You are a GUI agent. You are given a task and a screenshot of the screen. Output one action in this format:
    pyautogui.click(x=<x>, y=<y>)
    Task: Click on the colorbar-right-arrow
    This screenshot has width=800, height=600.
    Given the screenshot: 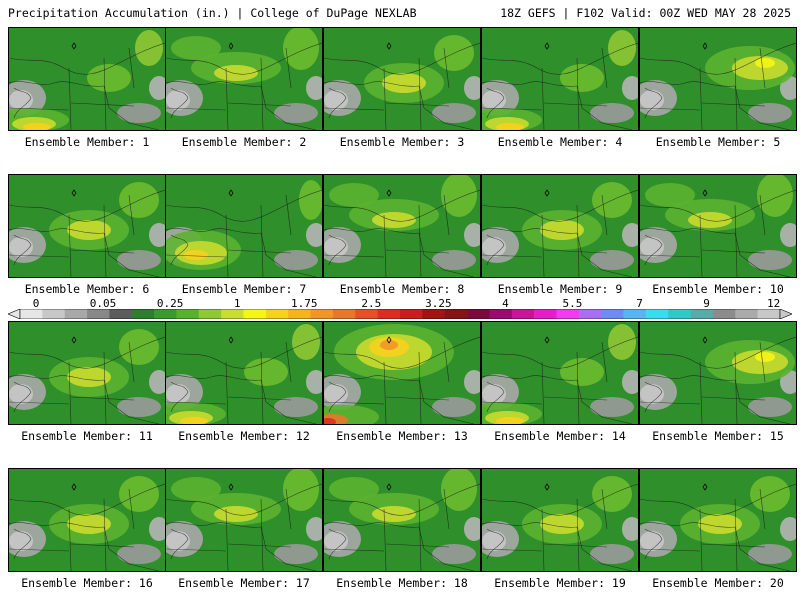 What is the action you would take?
    pyautogui.click(x=785, y=314)
    